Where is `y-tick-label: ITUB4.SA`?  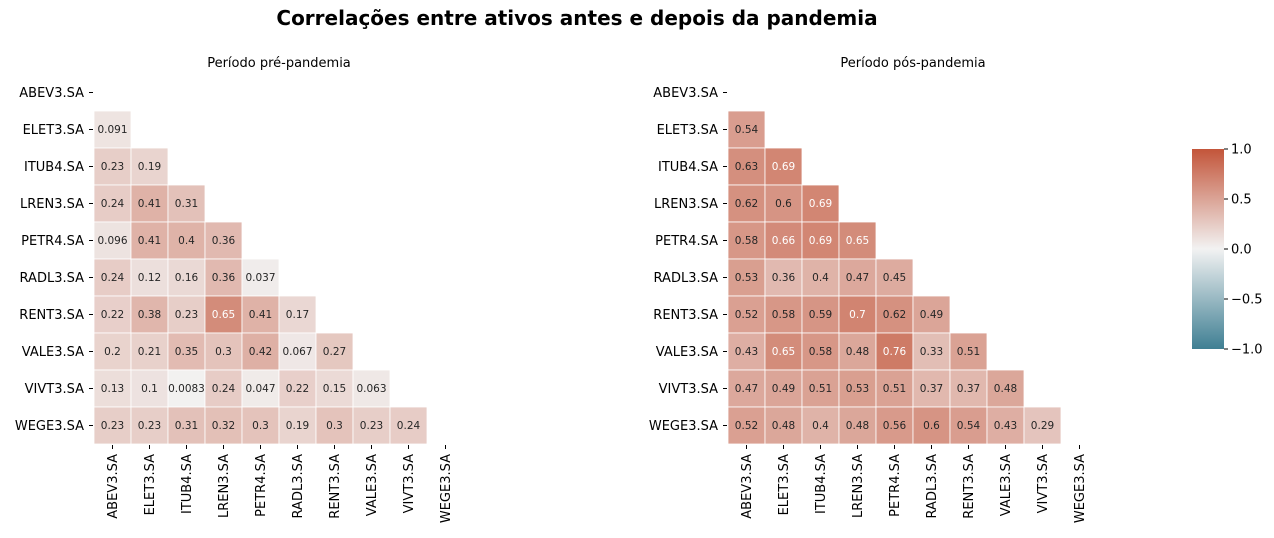 y-tick-label: ITUB4.SA is located at coordinates (688, 167).